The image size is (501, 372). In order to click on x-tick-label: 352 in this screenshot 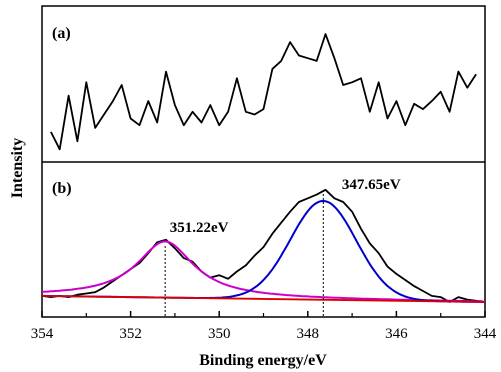, I will do `click(130, 334)`.